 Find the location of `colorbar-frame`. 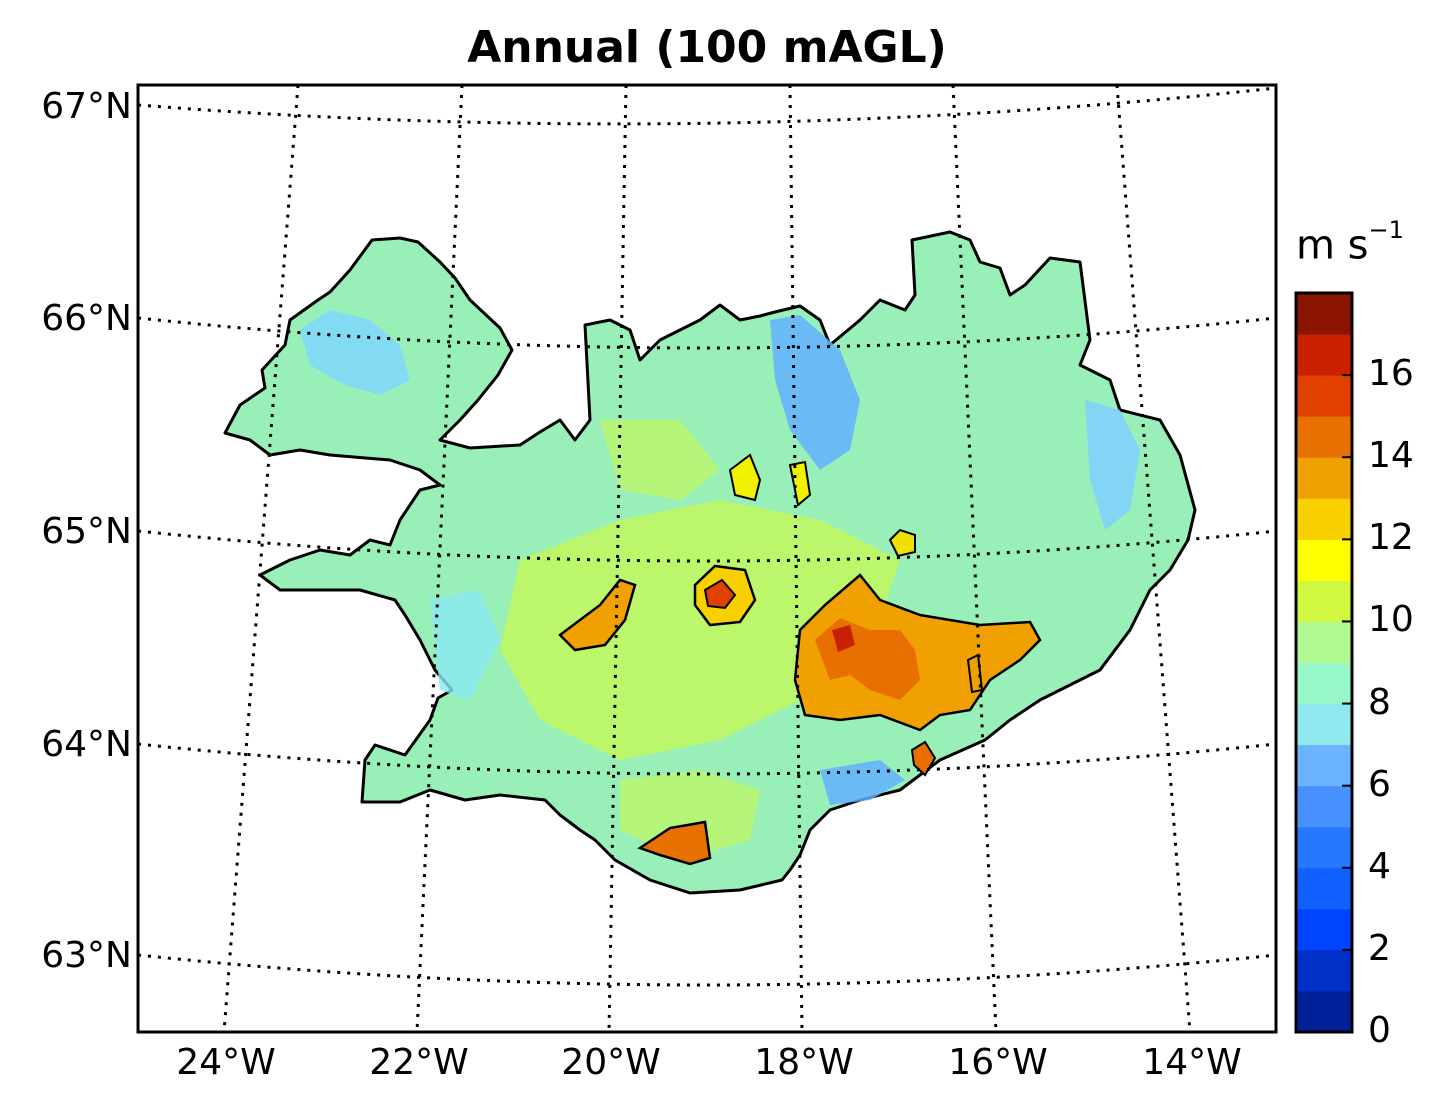

colorbar-frame is located at coordinates (1324, 662).